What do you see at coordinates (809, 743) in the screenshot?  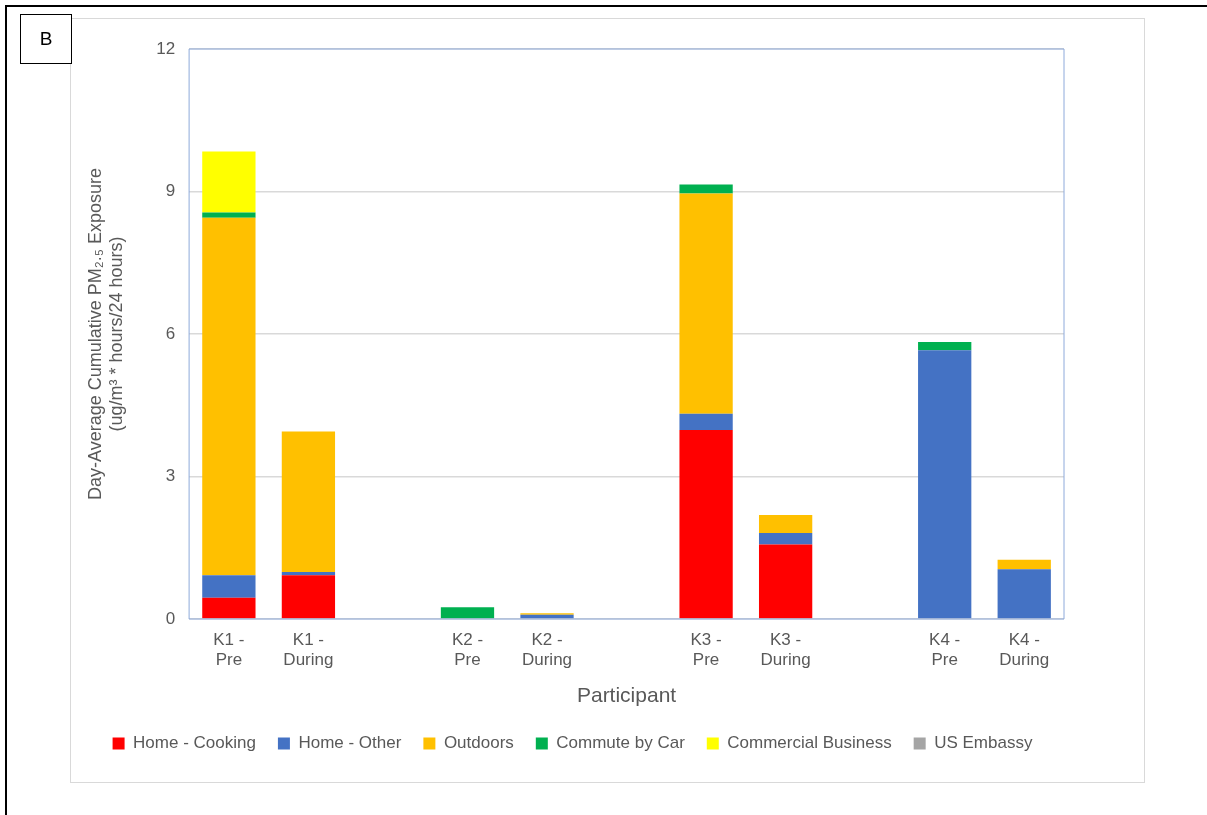 I see `legend-label: Commercial Business` at bounding box center [809, 743].